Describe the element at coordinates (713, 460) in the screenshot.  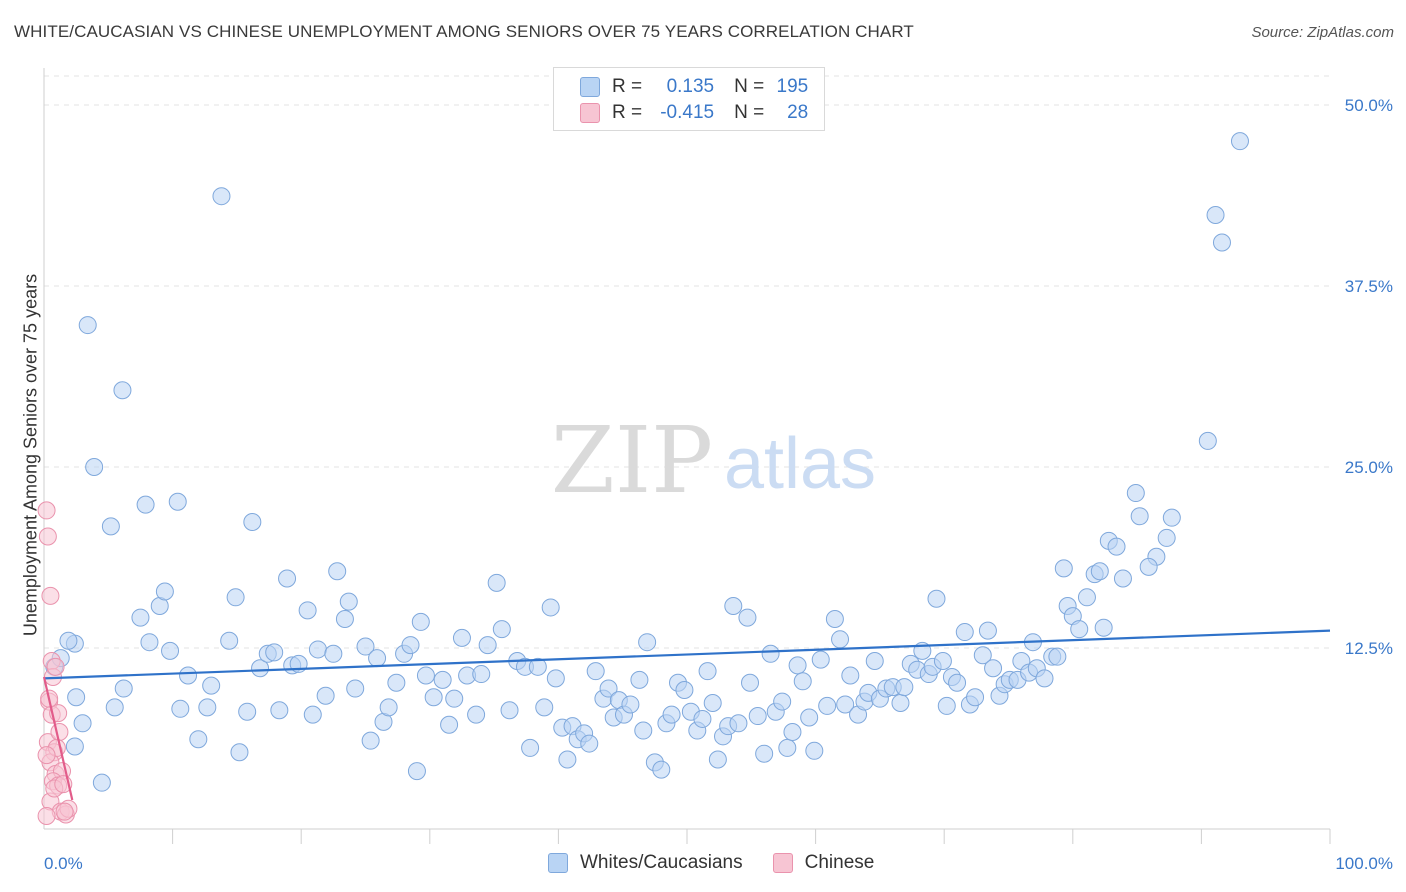
I see `watermark: ZIP atlas` at that location.